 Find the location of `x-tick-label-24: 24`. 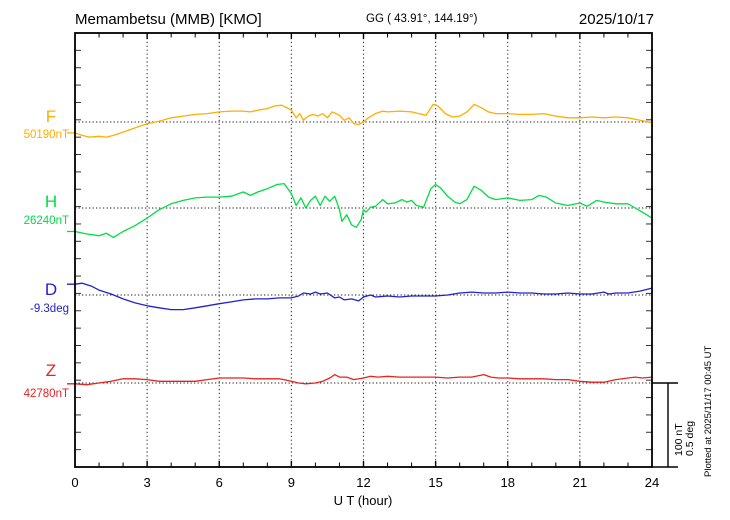

x-tick-label-24: 24 is located at coordinates (652, 482).